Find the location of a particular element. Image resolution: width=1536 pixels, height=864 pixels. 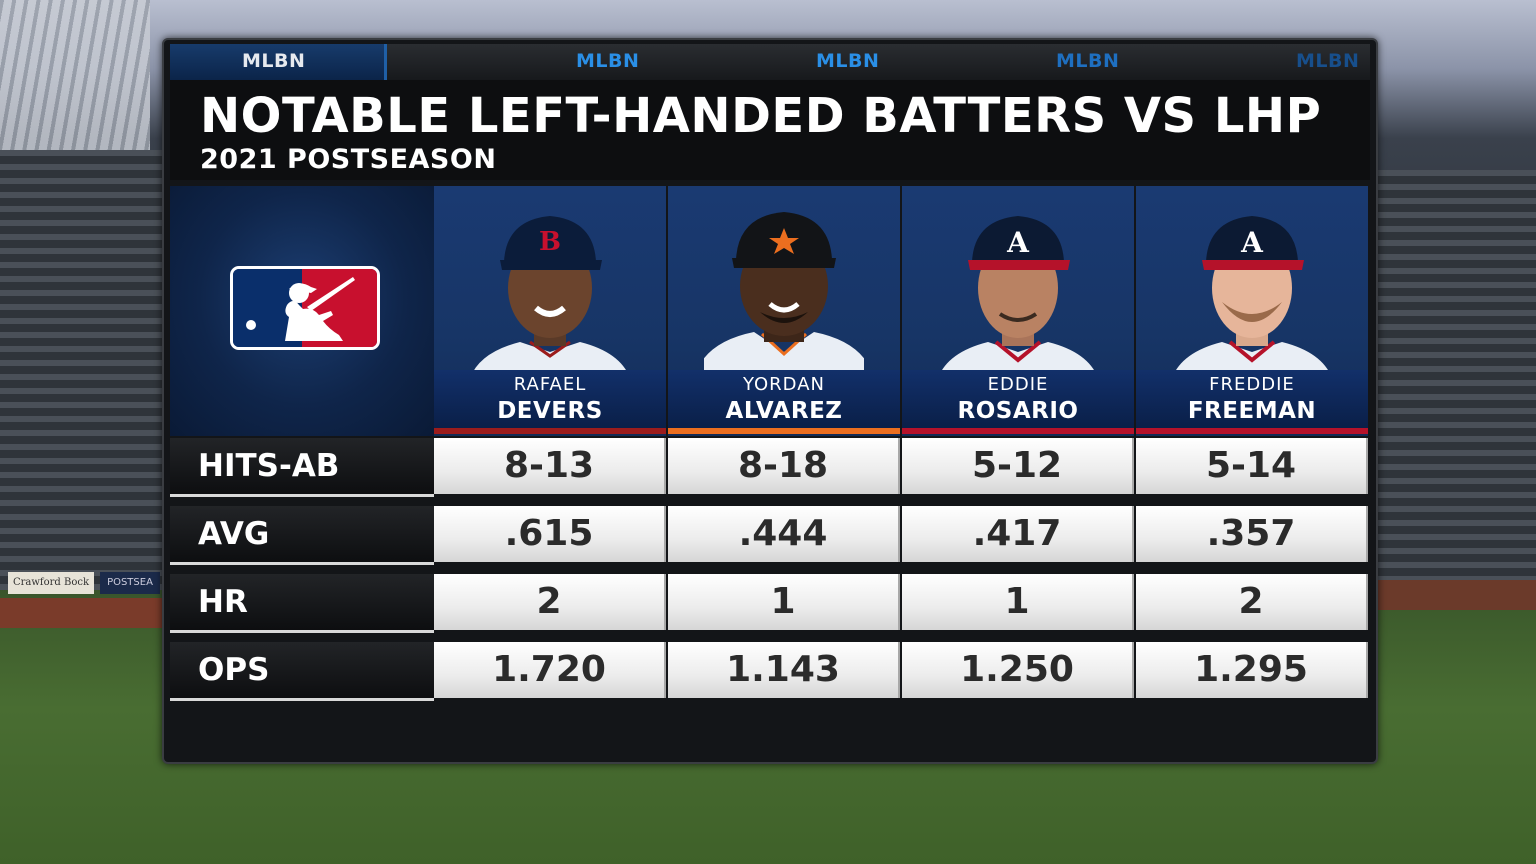

player-card-devers: B RAFAEL DEVERS is located at coordinates (550, 311).